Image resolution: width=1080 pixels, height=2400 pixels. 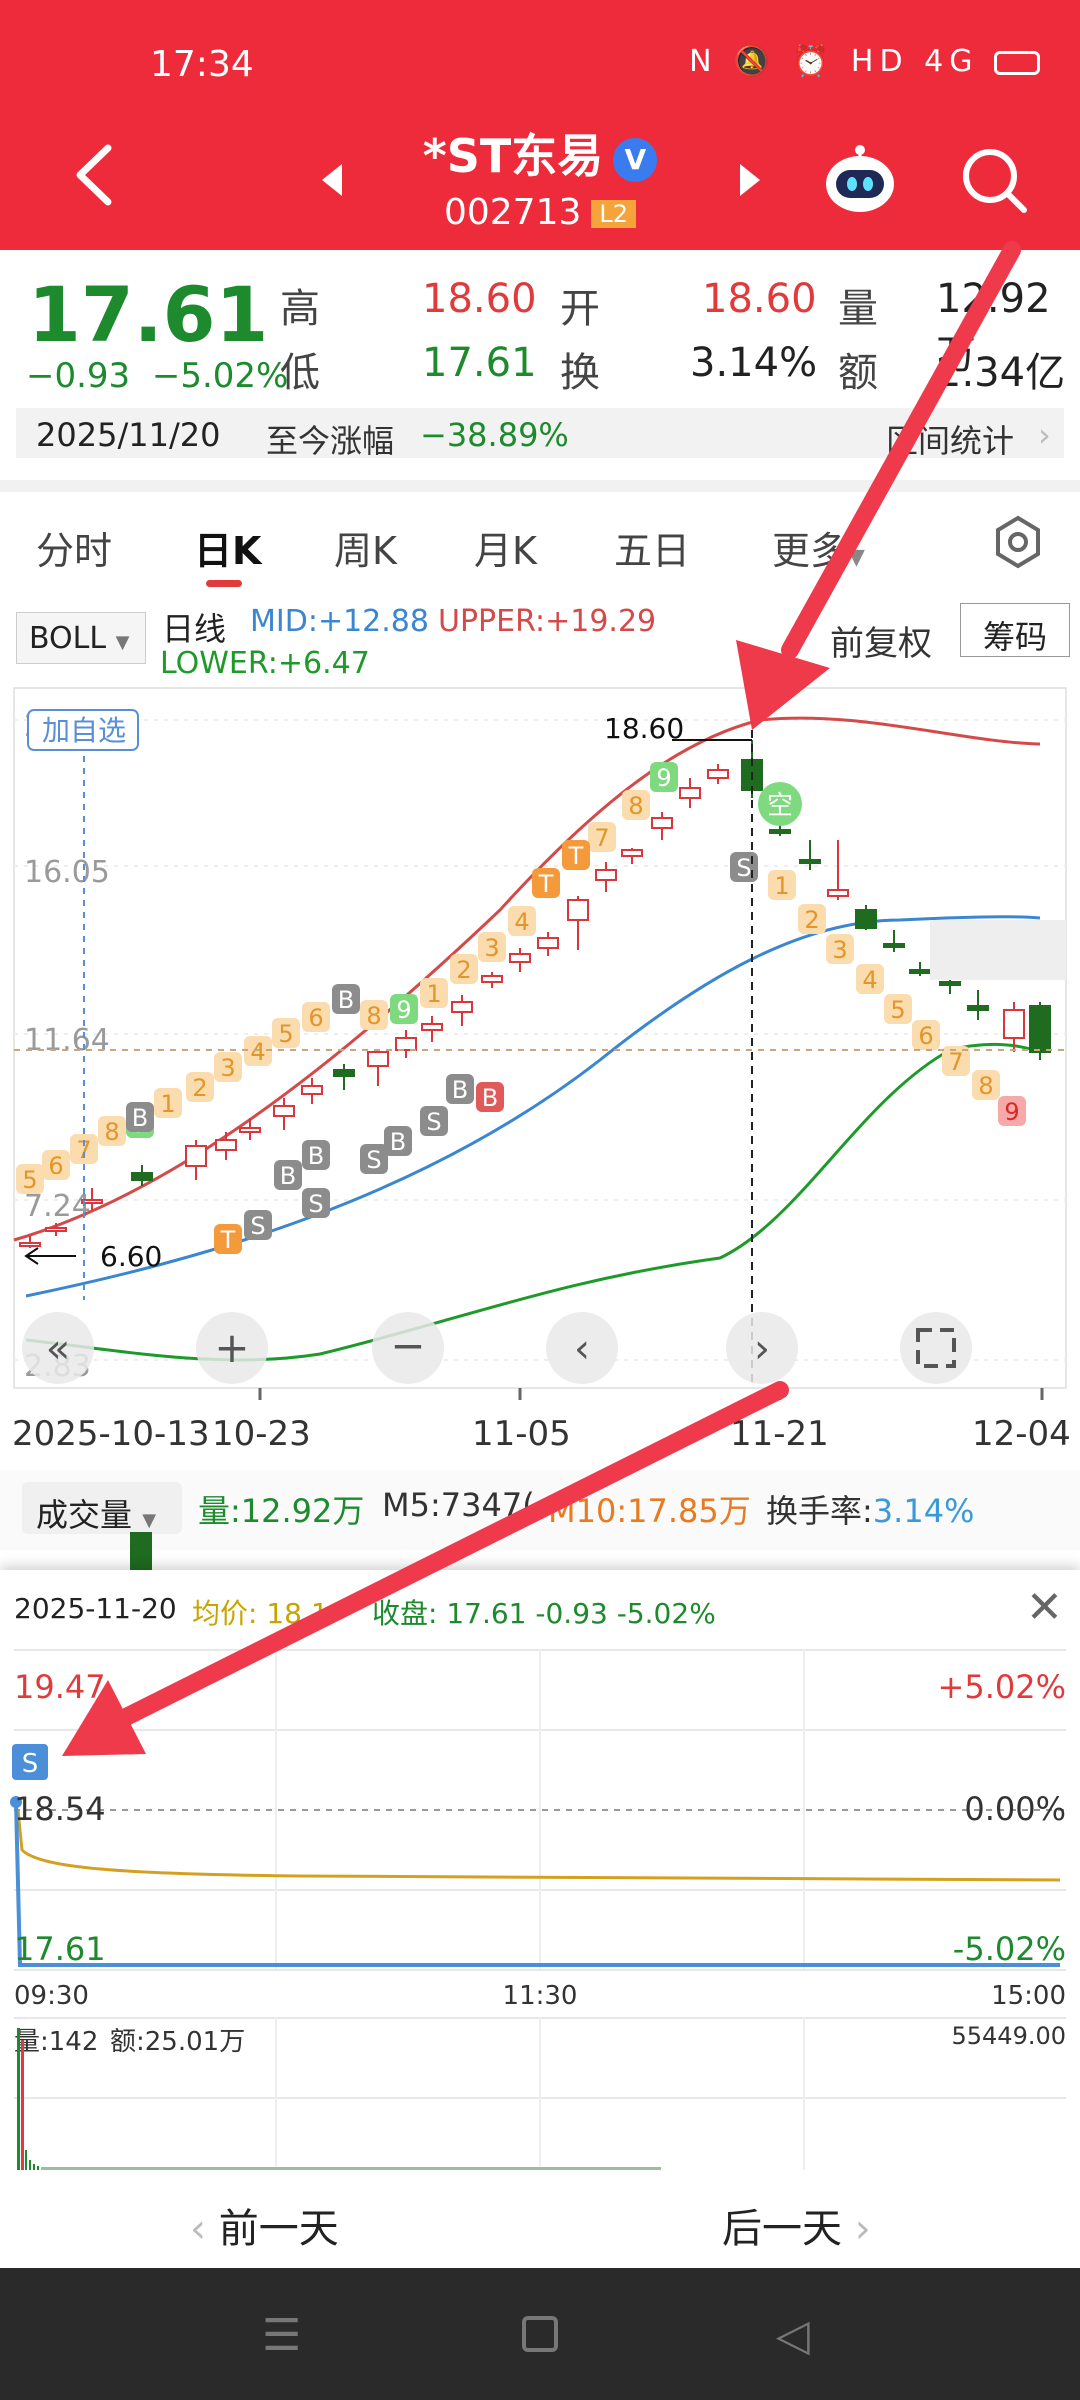 What do you see at coordinates (950, 441) in the screenshot?
I see `range-stats: 区间统计` at bounding box center [950, 441].